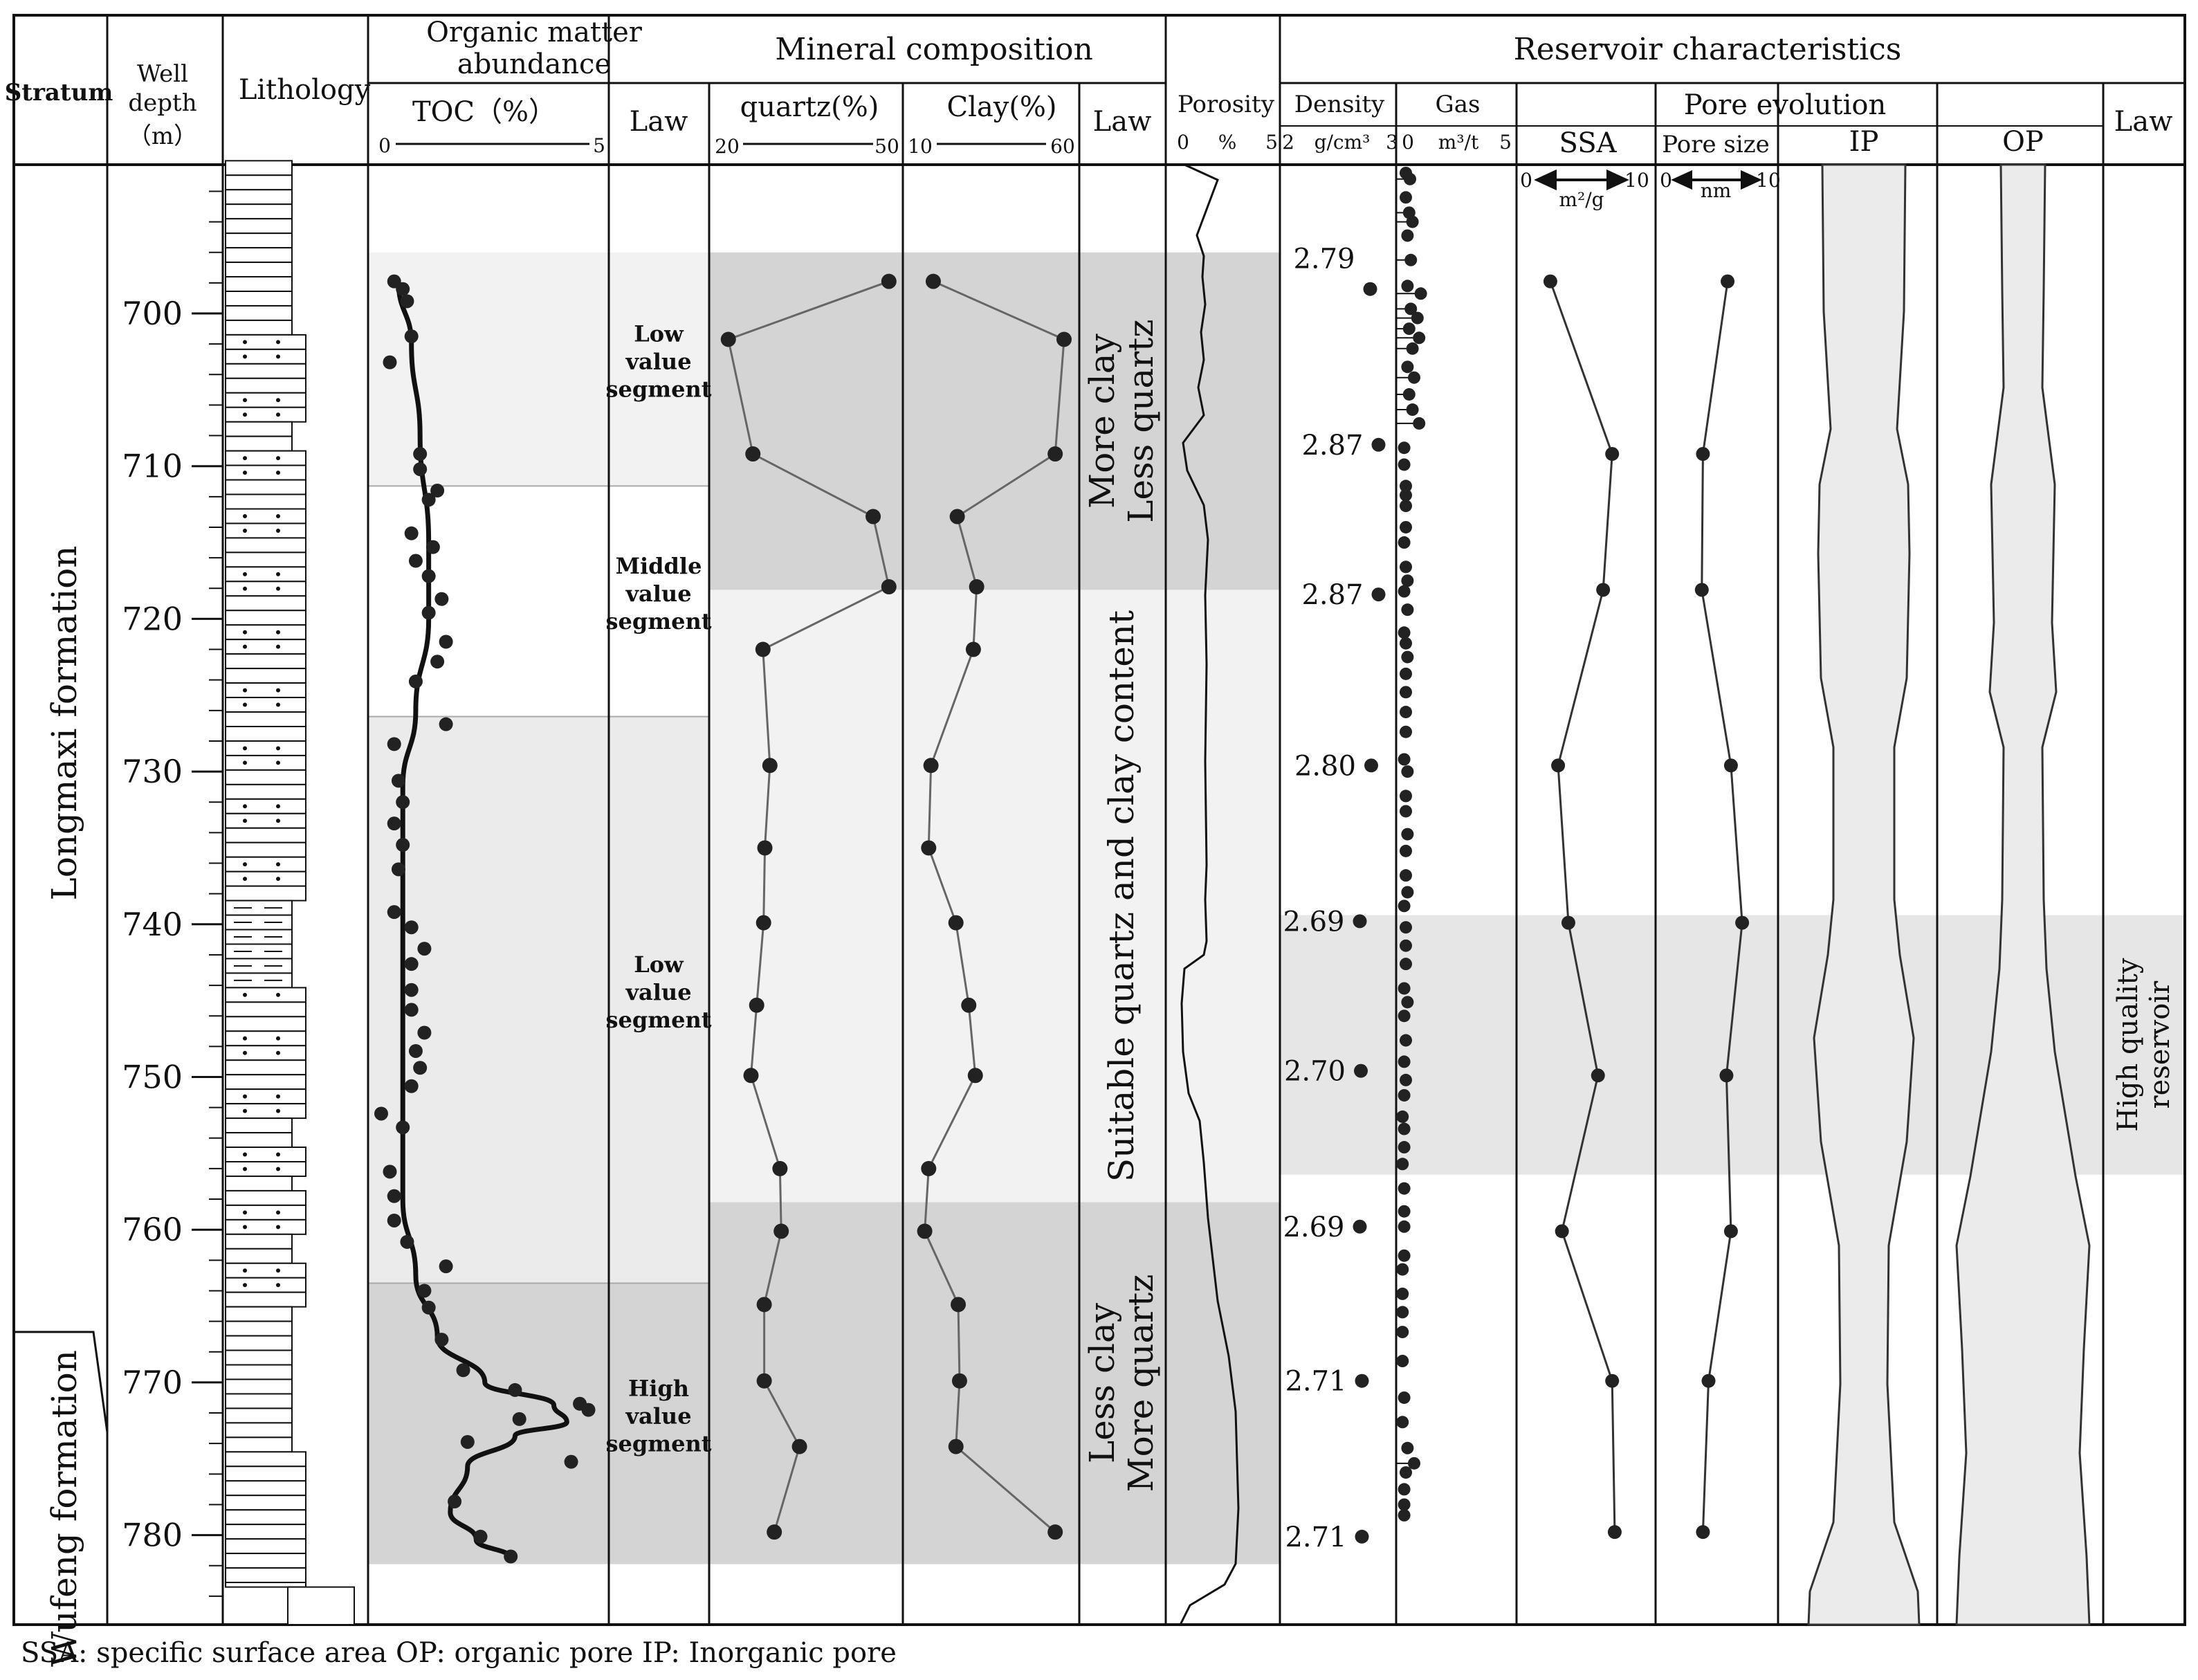  I want to click on mineral-law-label: More quartz, so click(1141, 1383).